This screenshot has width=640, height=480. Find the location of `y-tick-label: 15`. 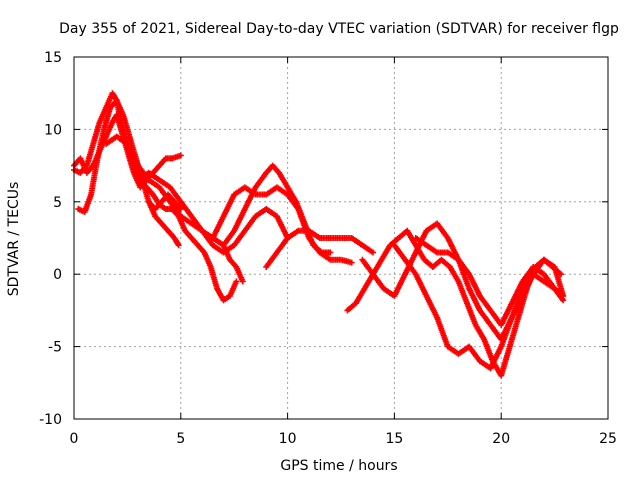

y-tick-label: 15 is located at coordinates (53, 58).